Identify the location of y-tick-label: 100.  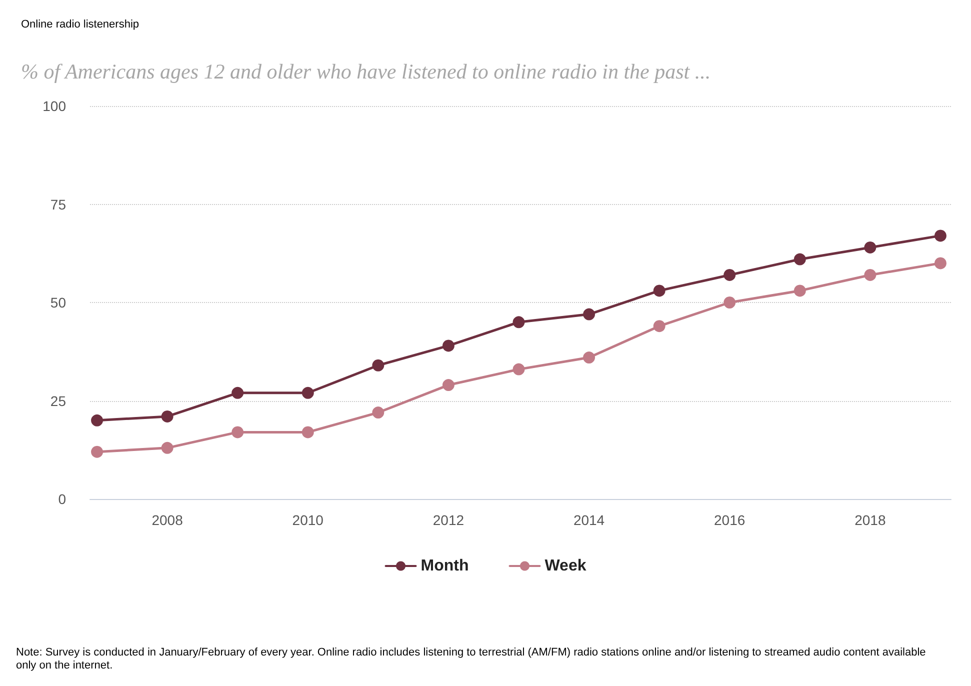
(54, 106).